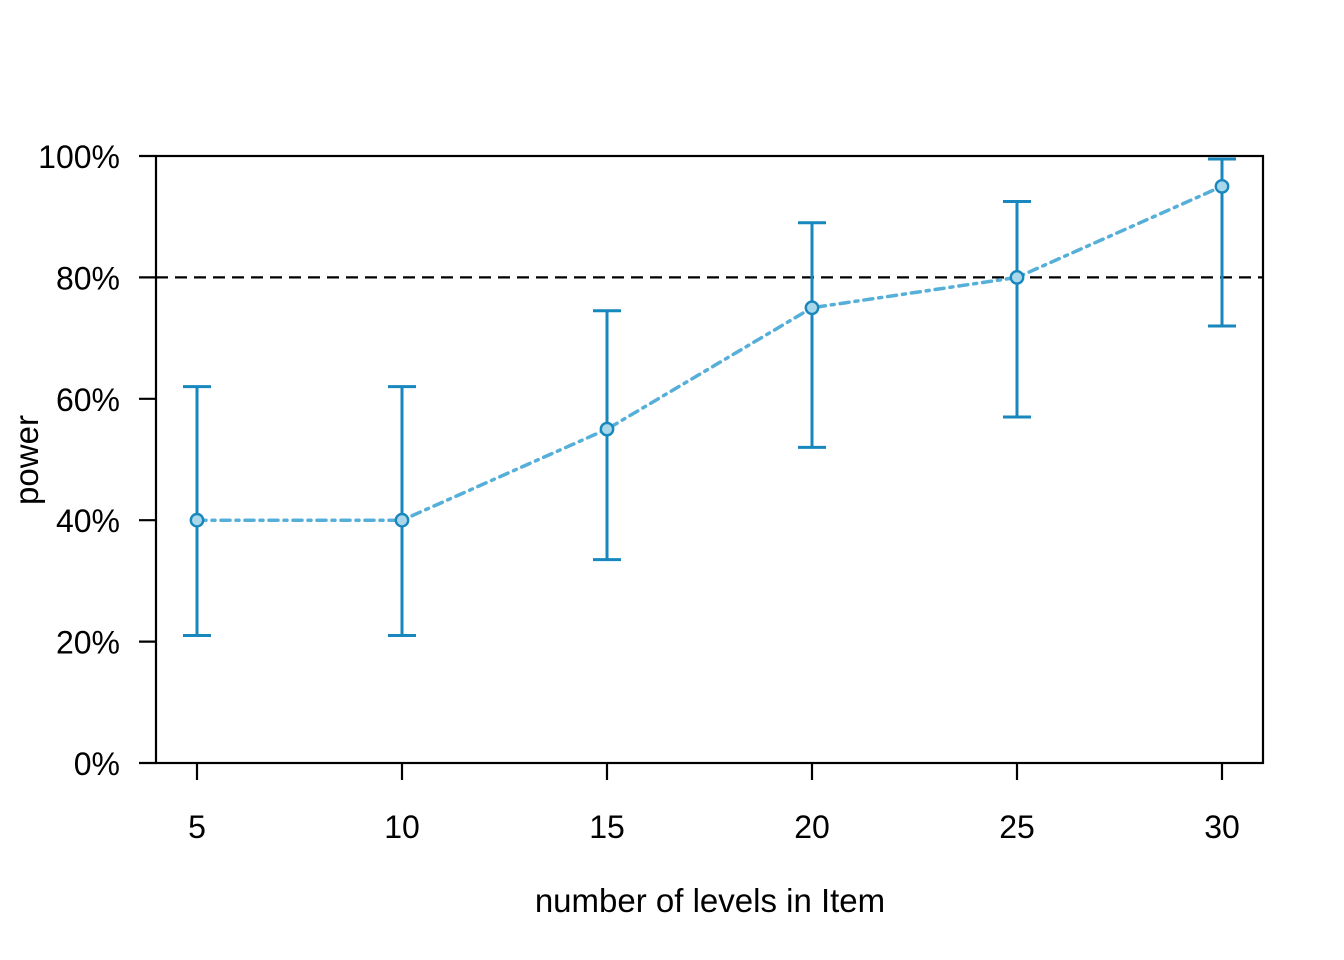 This screenshot has height=960, width=1344. What do you see at coordinates (1222, 827) in the screenshot?
I see `x-tick-label: 30` at bounding box center [1222, 827].